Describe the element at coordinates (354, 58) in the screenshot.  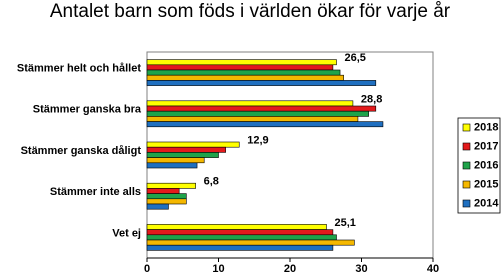
I see `data-label: 26,5` at that location.